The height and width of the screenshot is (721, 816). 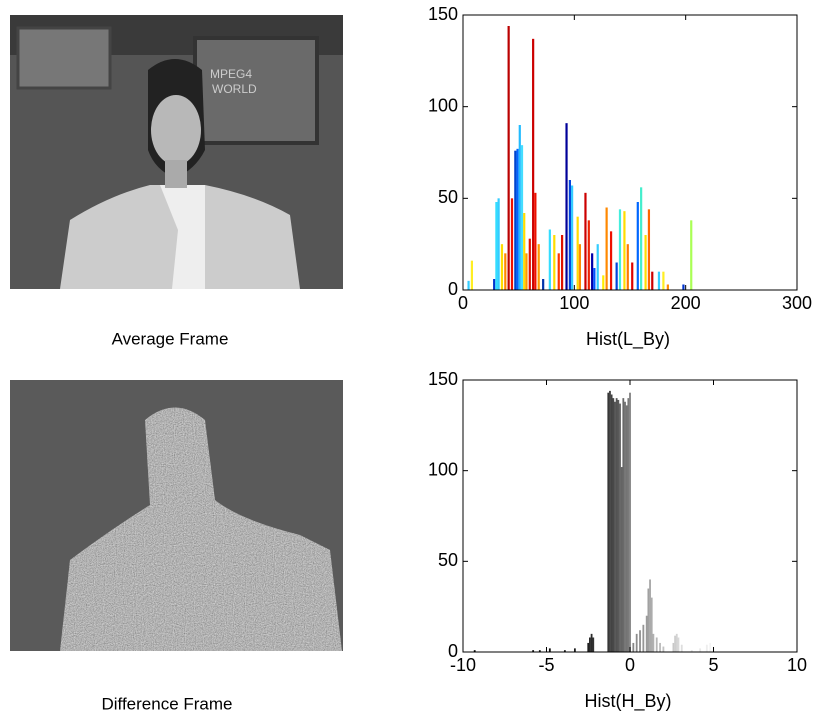 What do you see at coordinates (443, 105) in the screenshot?
I see `y-tick-label: 100` at bounding box center [443, 105].